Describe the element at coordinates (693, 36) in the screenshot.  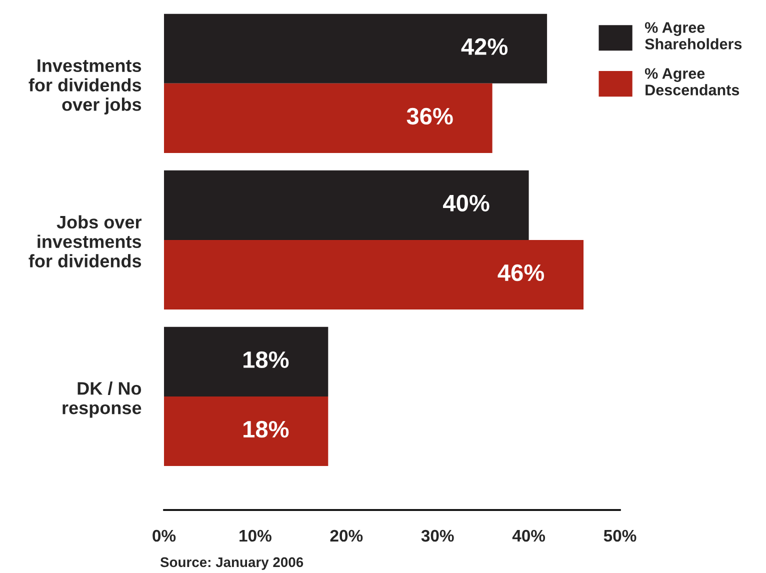
I see `legend-label: % Agree Shareholders` at that location.